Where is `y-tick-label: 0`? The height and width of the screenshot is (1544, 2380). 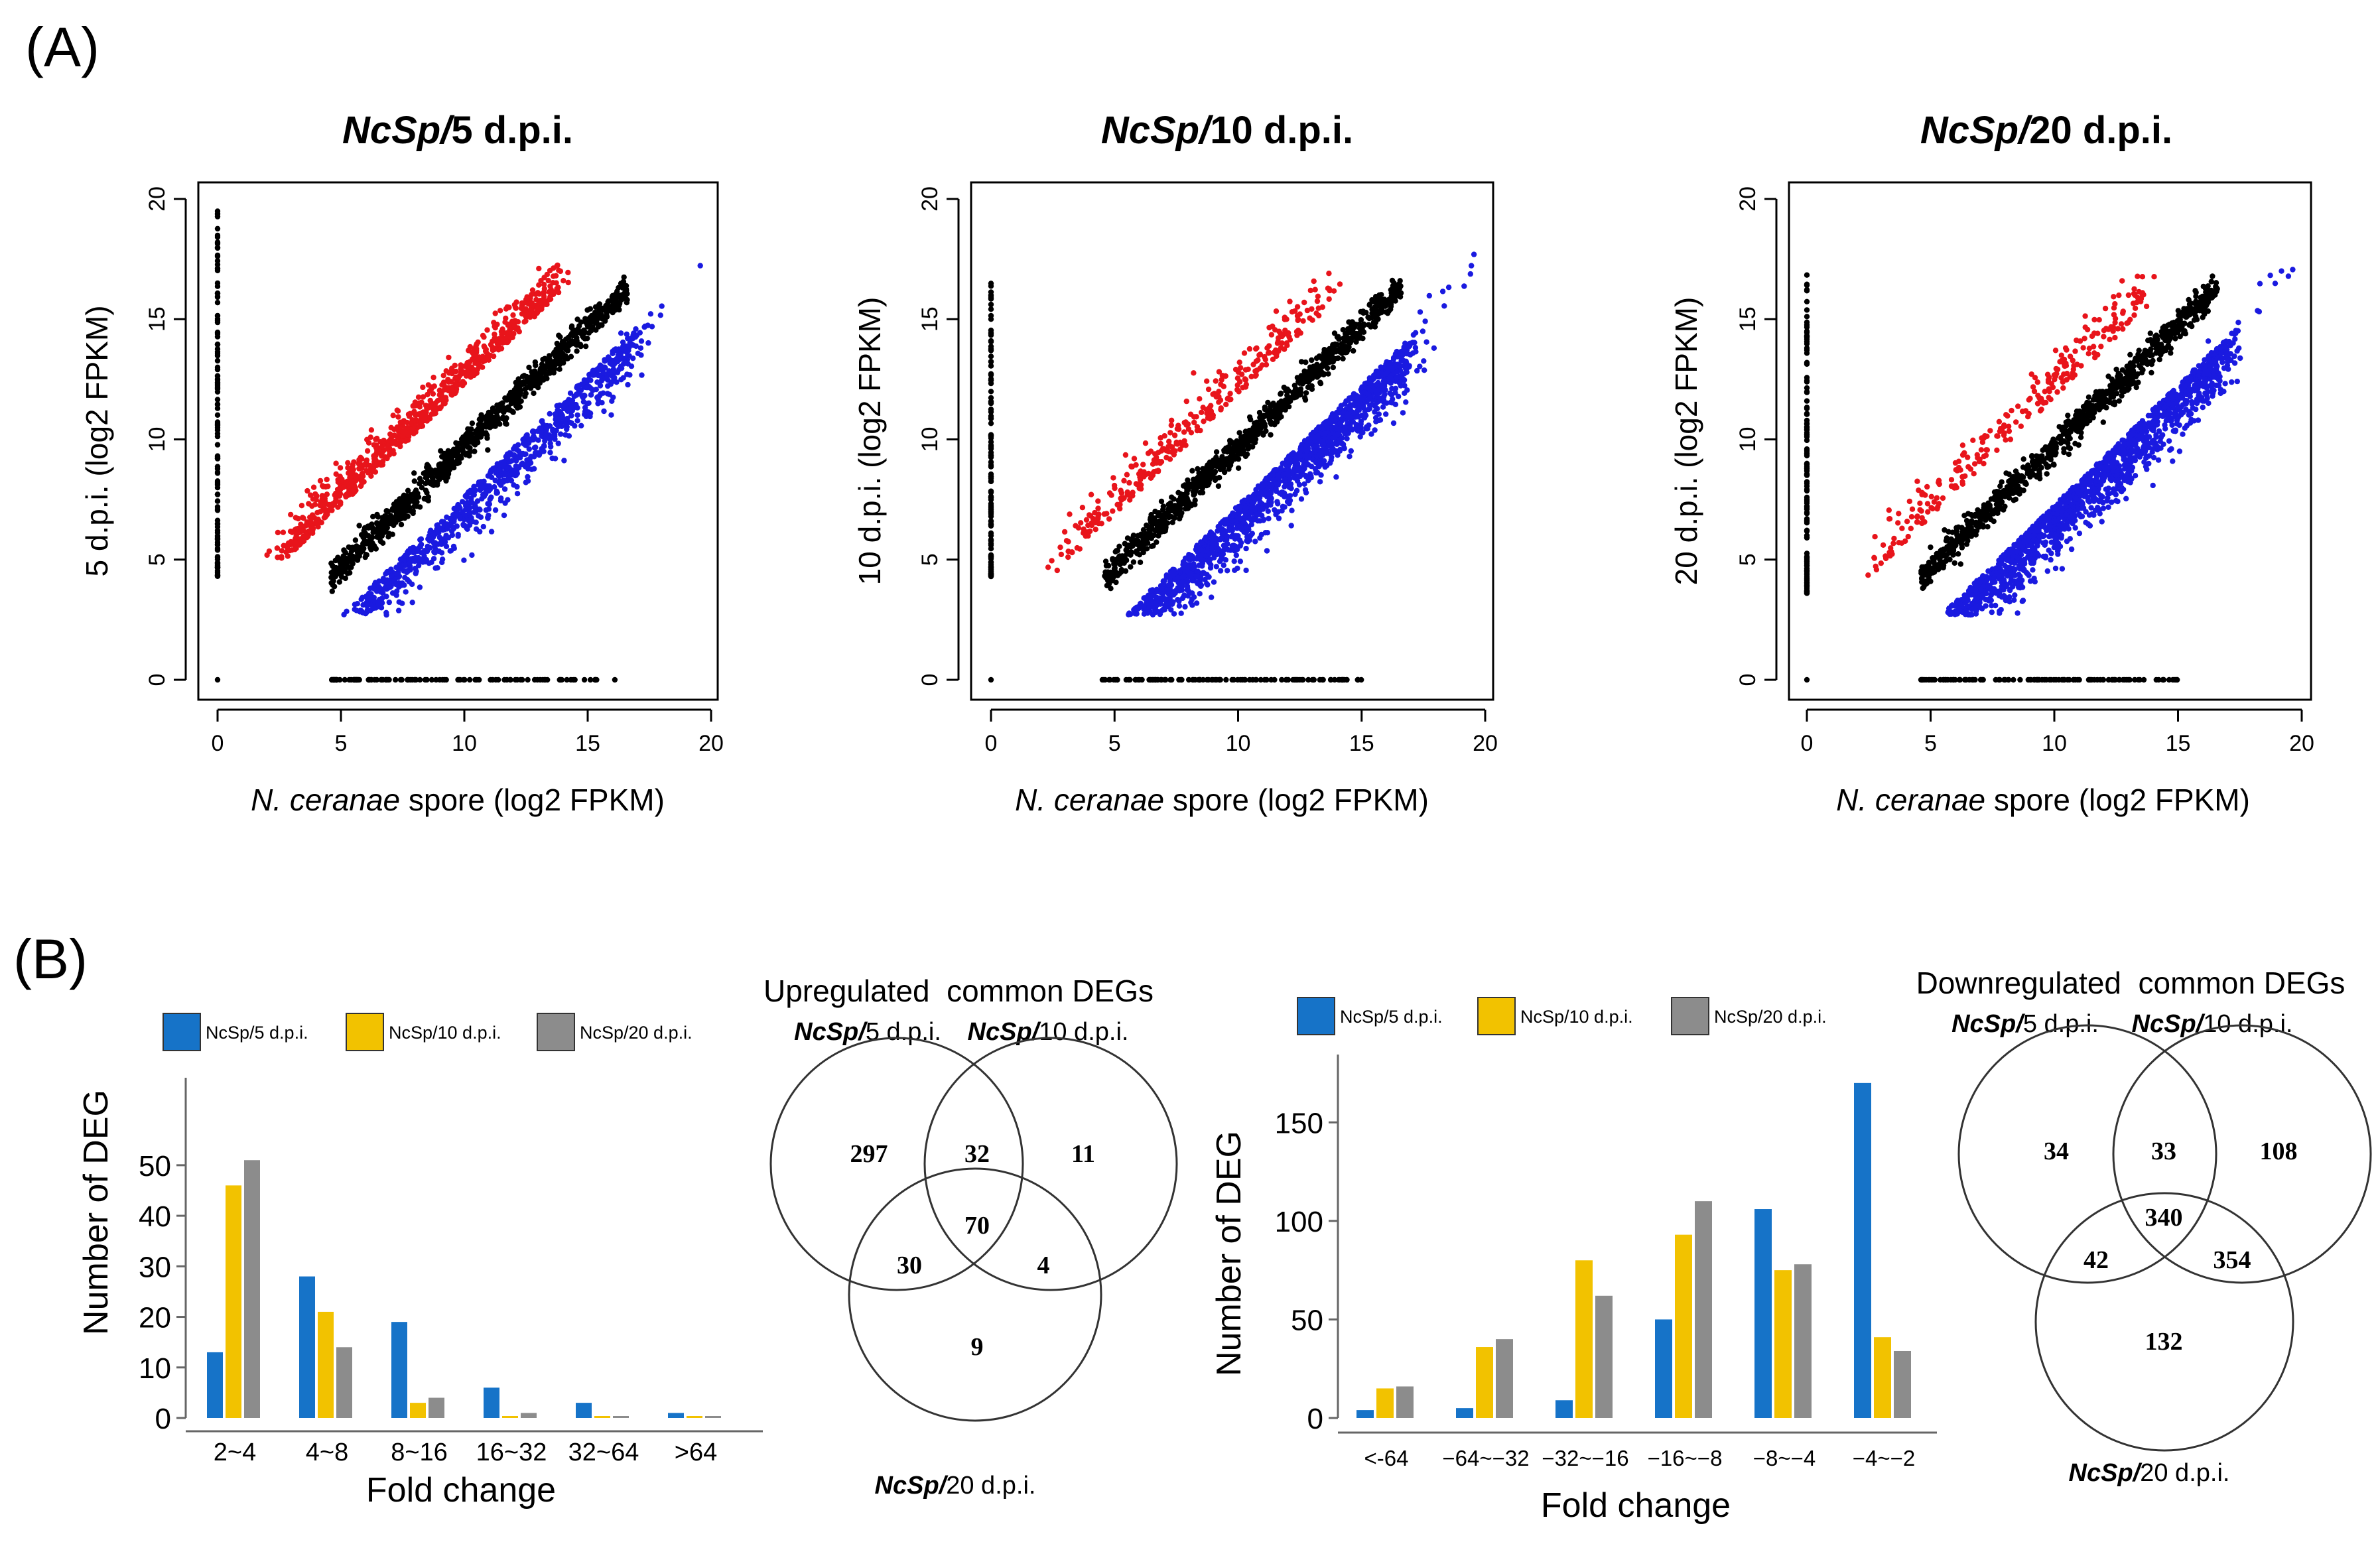 y-tick-label: 0 is located at coordinates (157, 680).